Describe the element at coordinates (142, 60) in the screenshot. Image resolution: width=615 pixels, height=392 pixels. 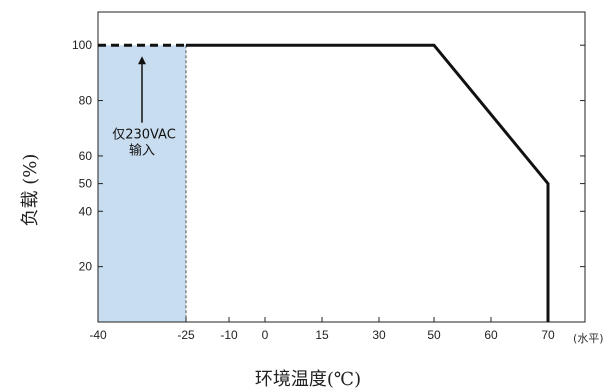
I see `annotation-arrow-head` at that location.